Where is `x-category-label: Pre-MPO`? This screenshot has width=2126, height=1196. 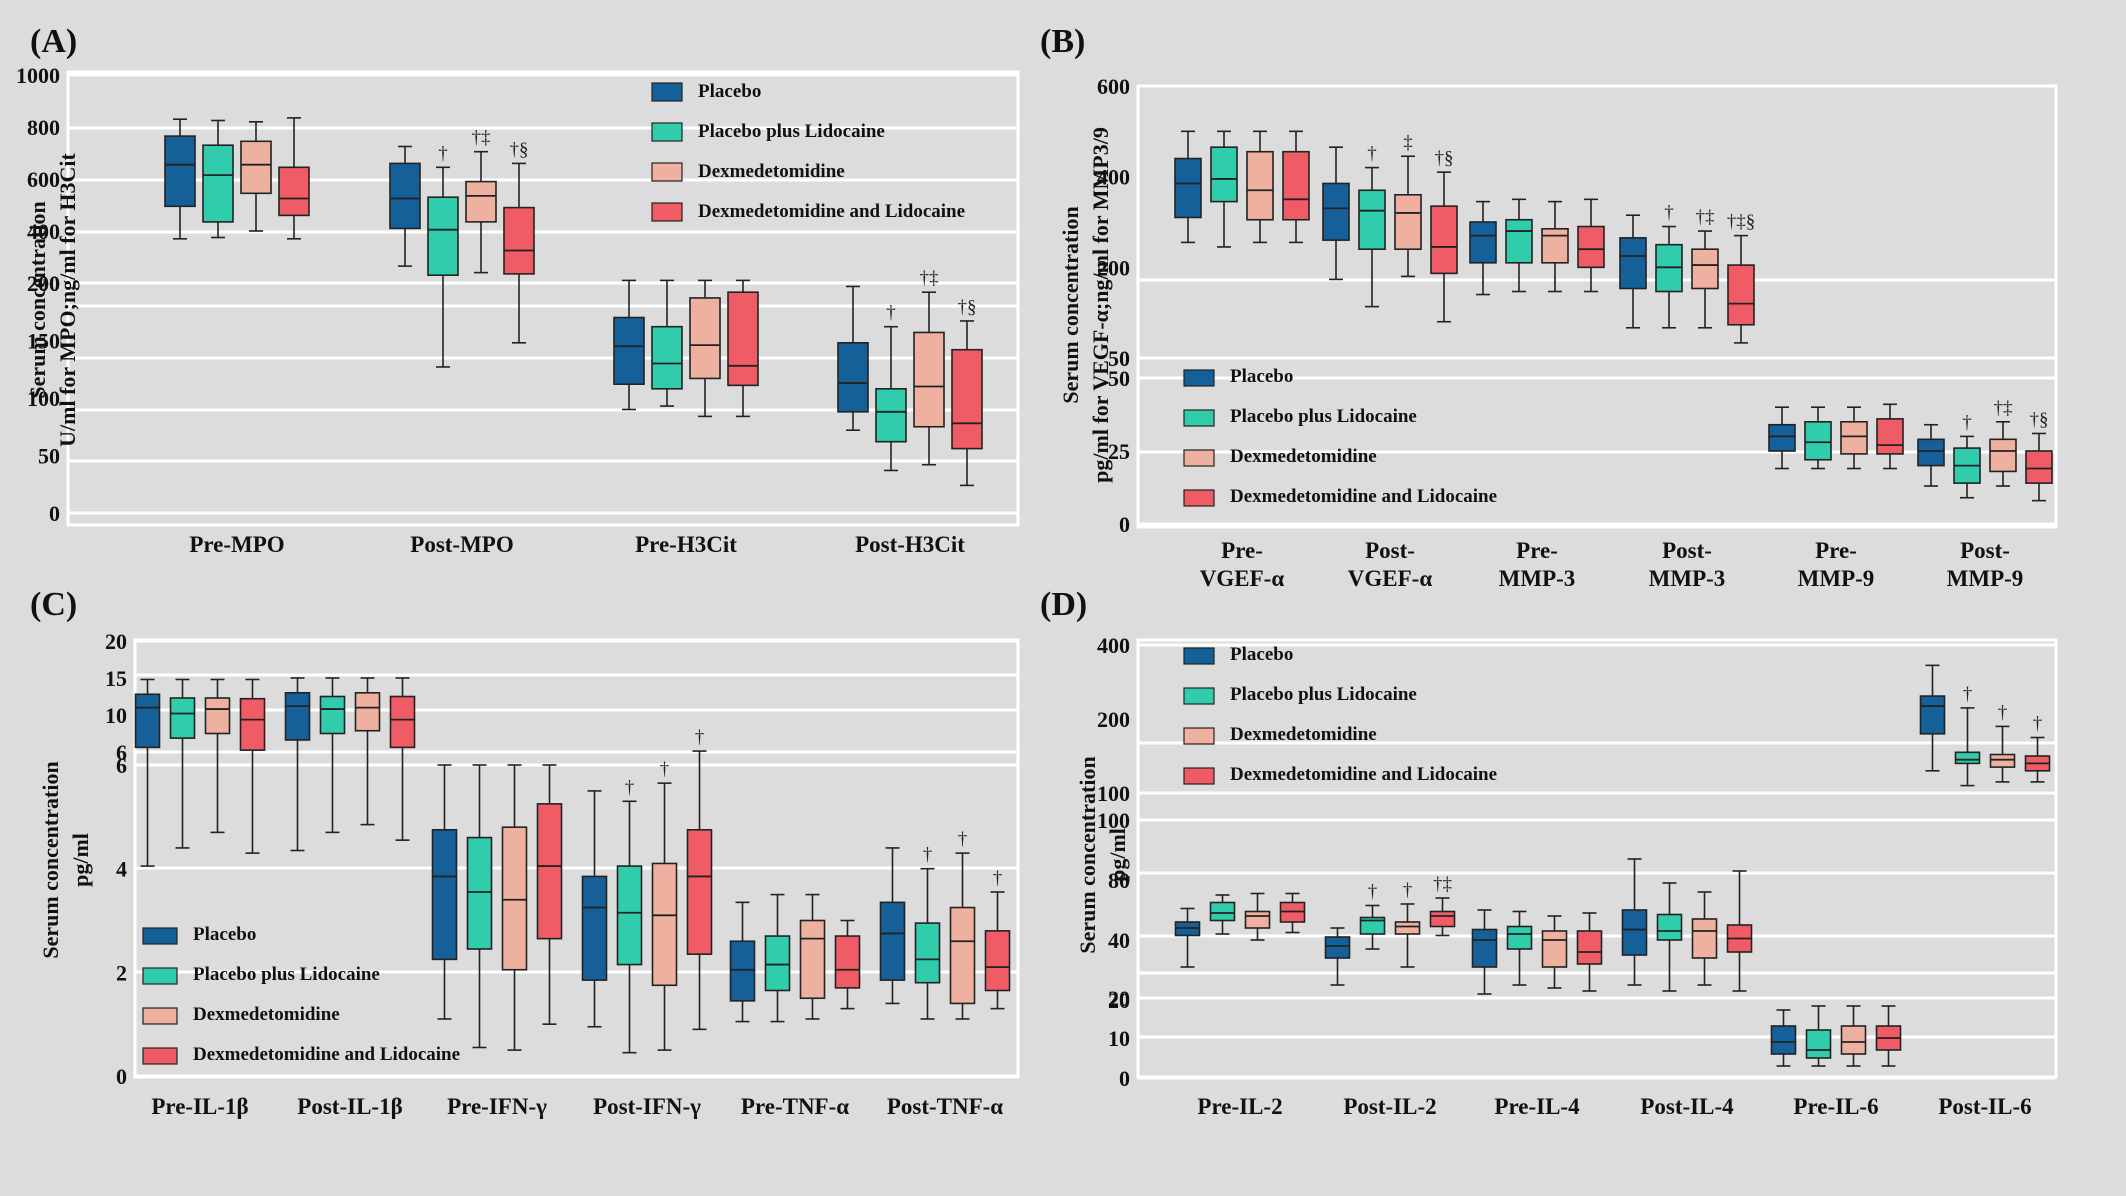
x-category-label: Pre-MPO is located at coordinates (236, 544).